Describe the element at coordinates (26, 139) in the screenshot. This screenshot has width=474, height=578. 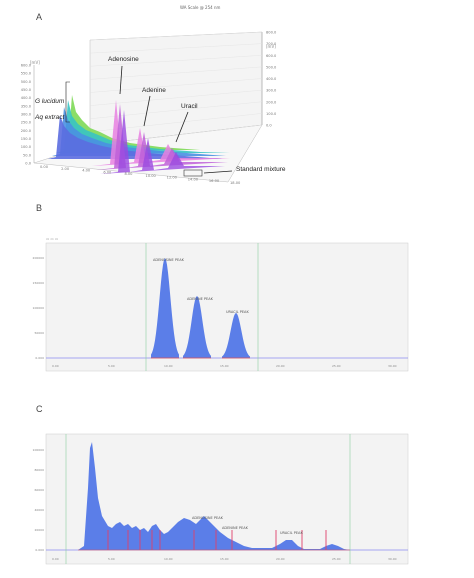
I see `a-left-tick-label: 150.0` at that location.